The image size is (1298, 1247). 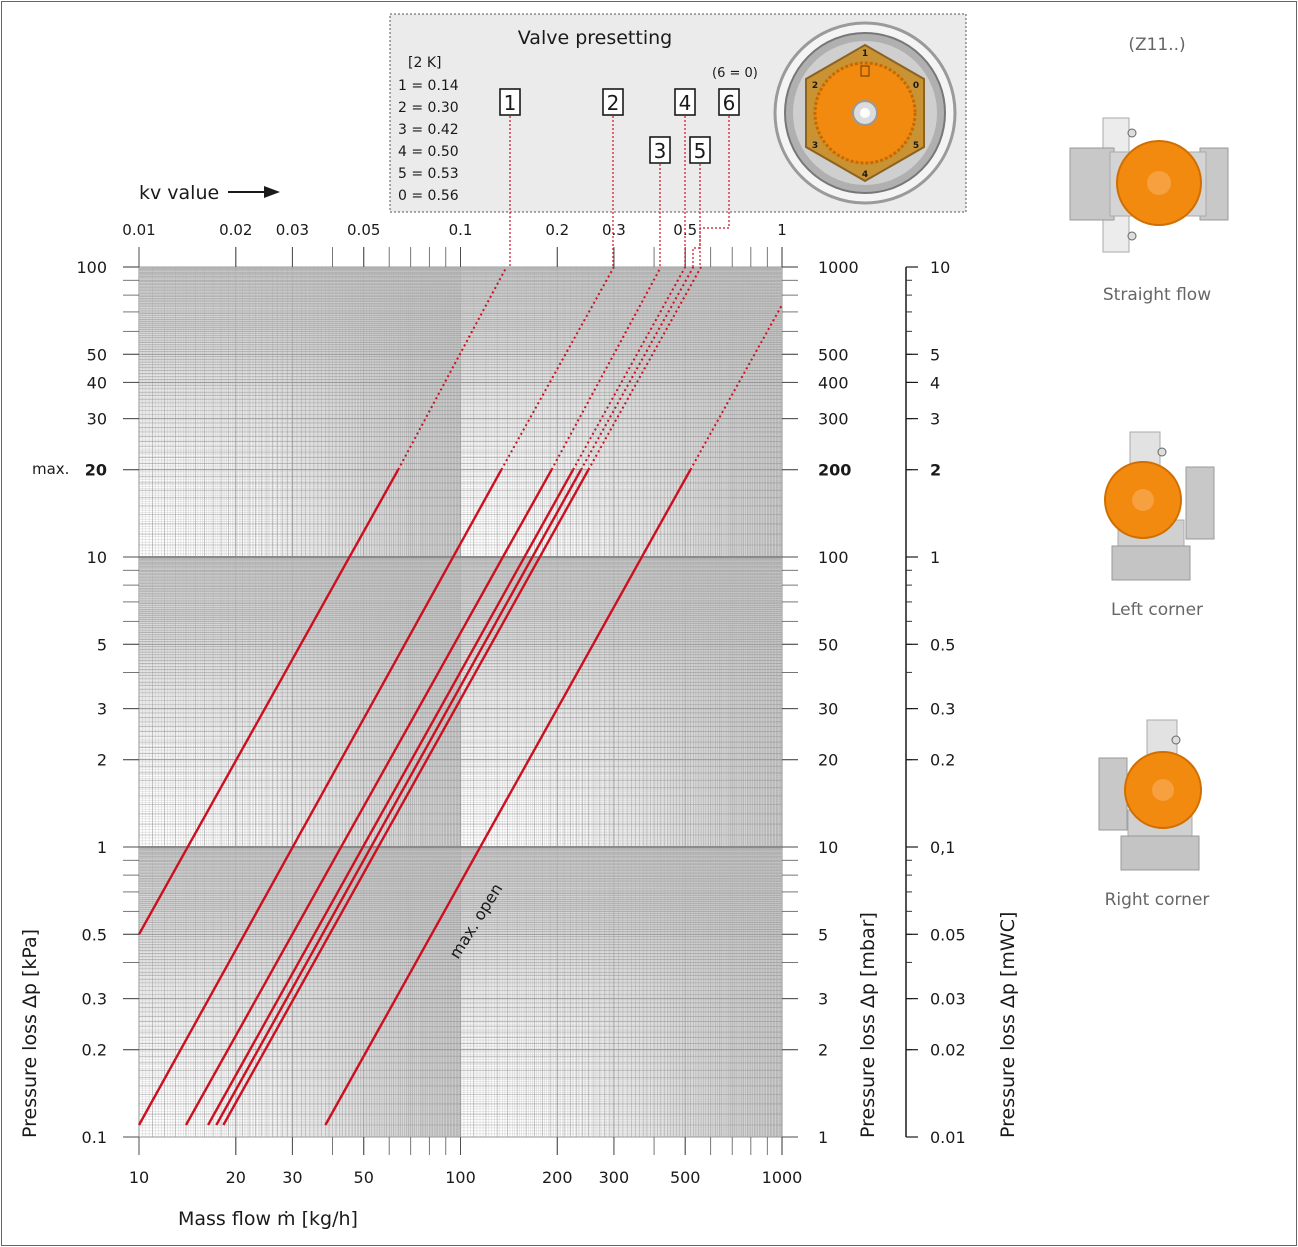 I want to click on svg-text: 3, so click(x=660, y=151).